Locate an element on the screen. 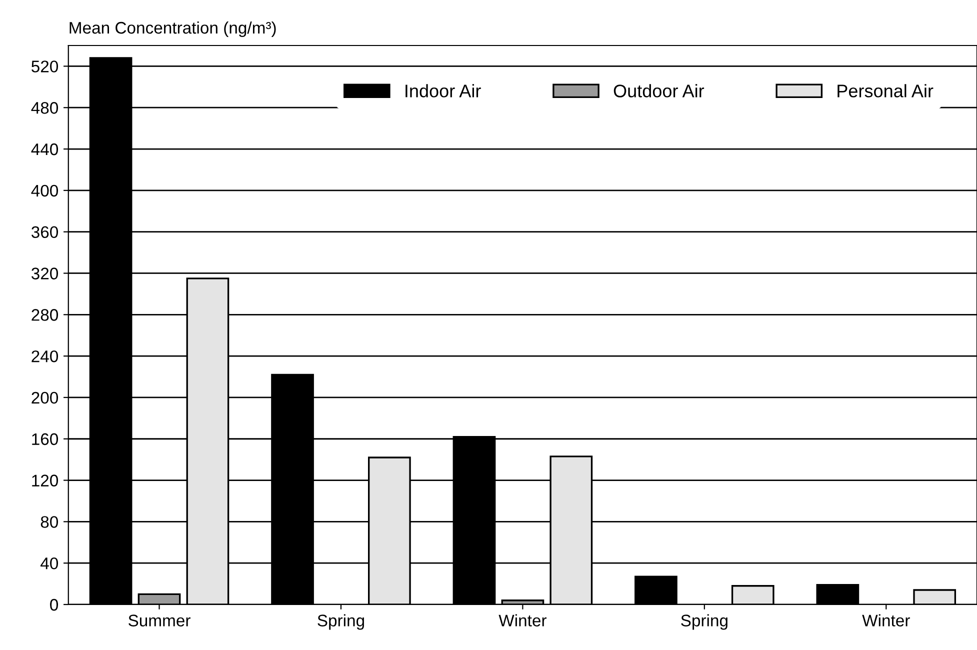 The image size is (977, 650). y-tick-label: 520 is located at coordinates (45, 66).